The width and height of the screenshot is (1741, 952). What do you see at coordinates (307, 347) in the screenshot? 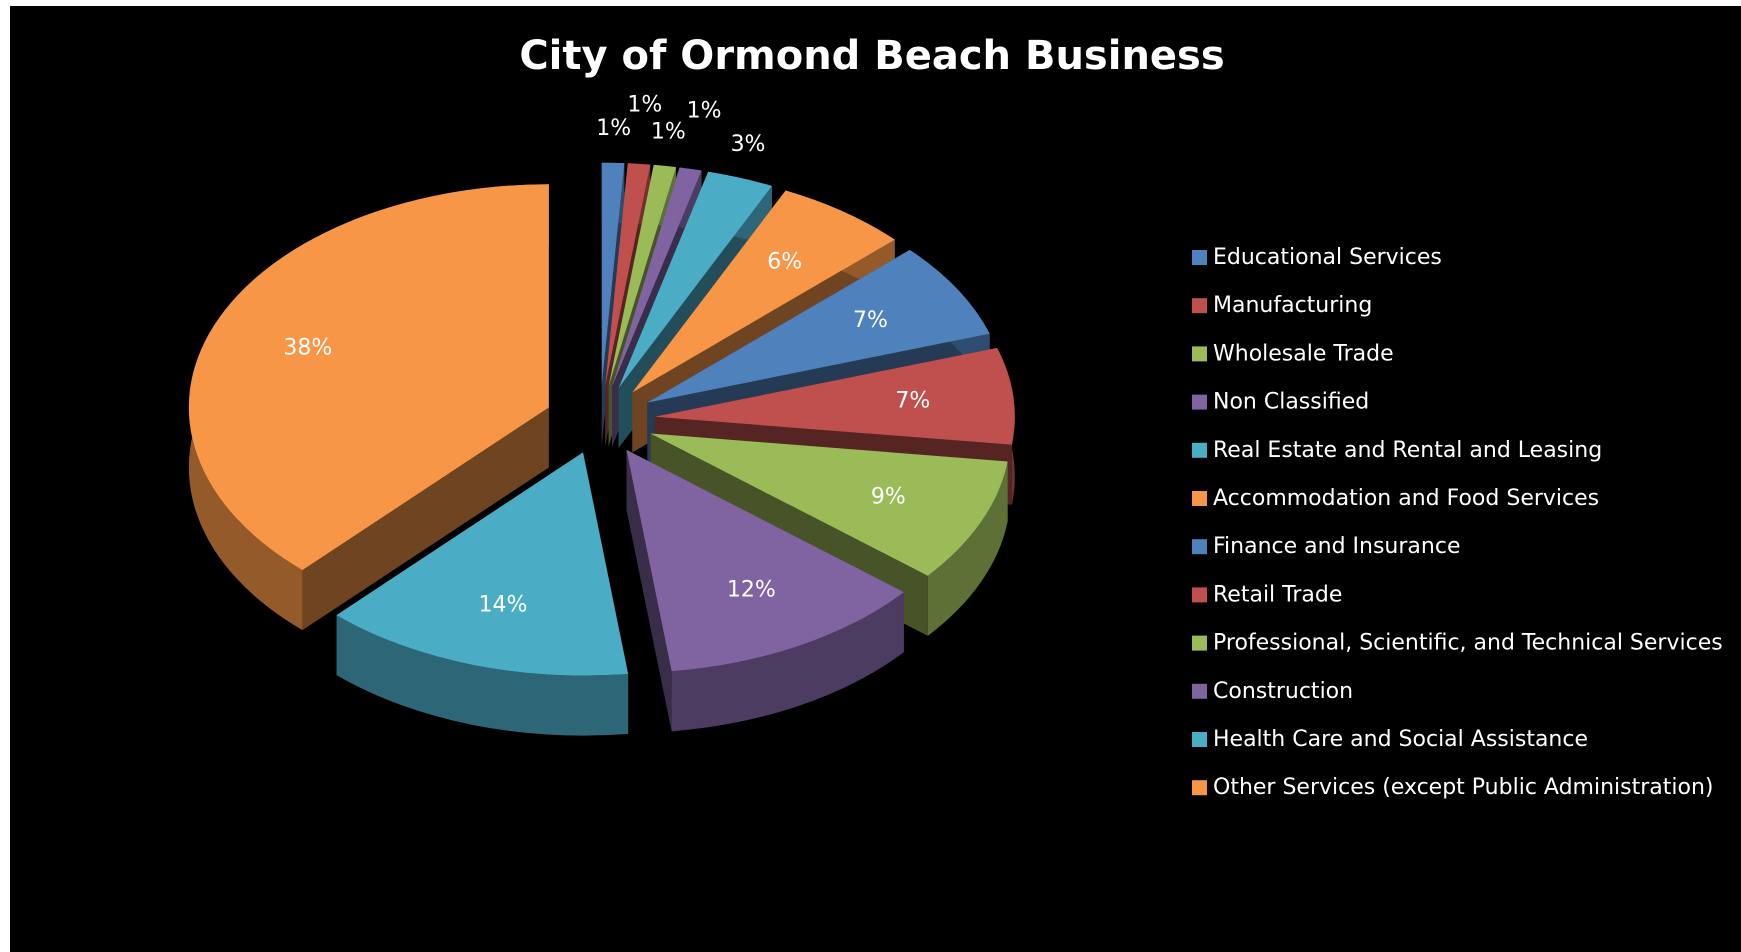
I see `data-label: 38%` at bounding box center [307, 347].